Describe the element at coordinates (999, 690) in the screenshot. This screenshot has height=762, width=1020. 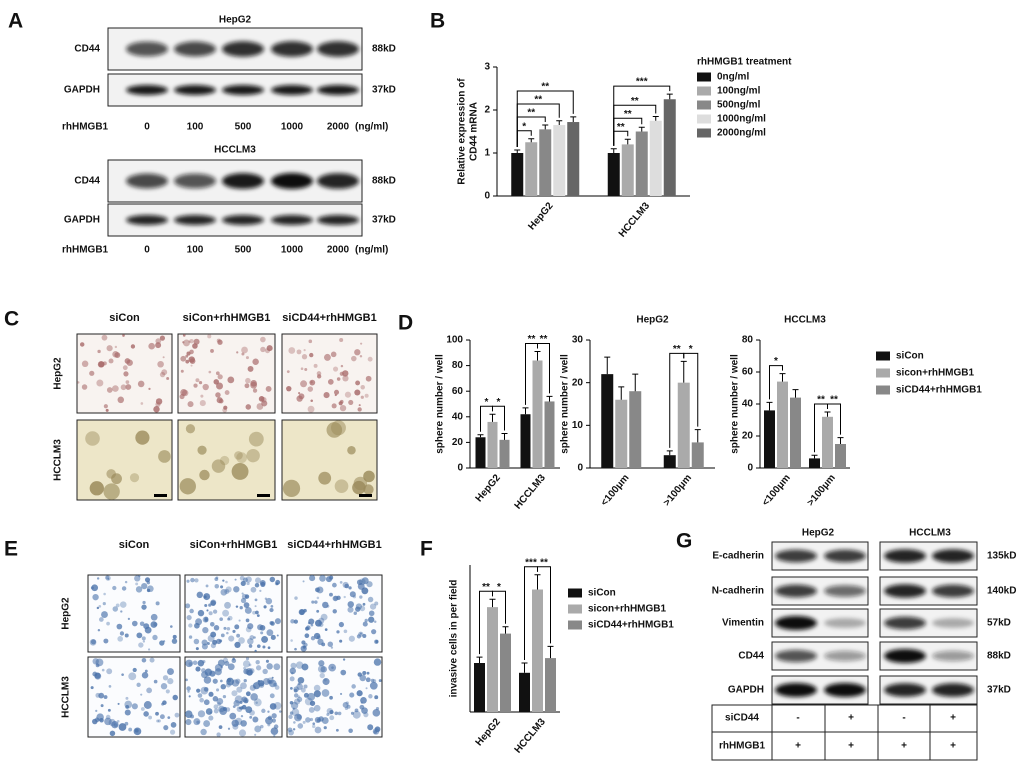
I see `size-label: 37kD` at that location.